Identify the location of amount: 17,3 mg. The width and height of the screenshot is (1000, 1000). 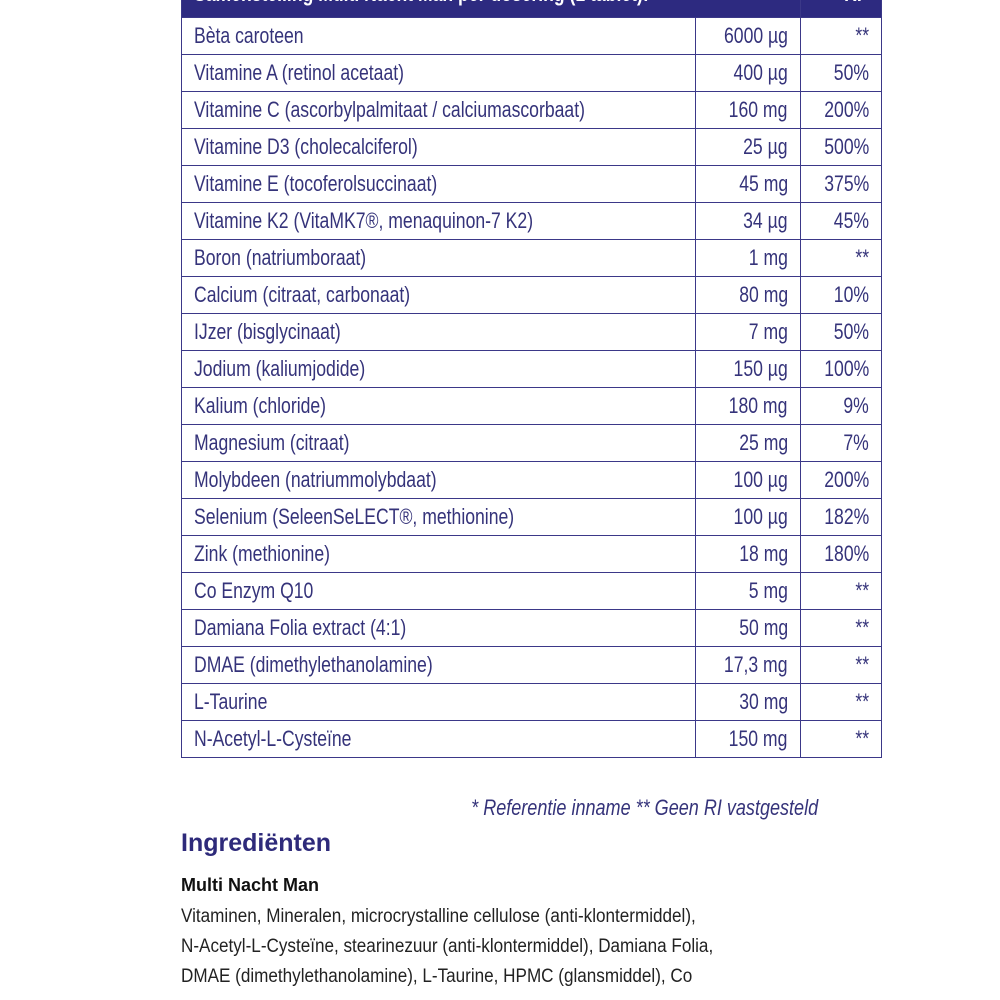
(756, 664).